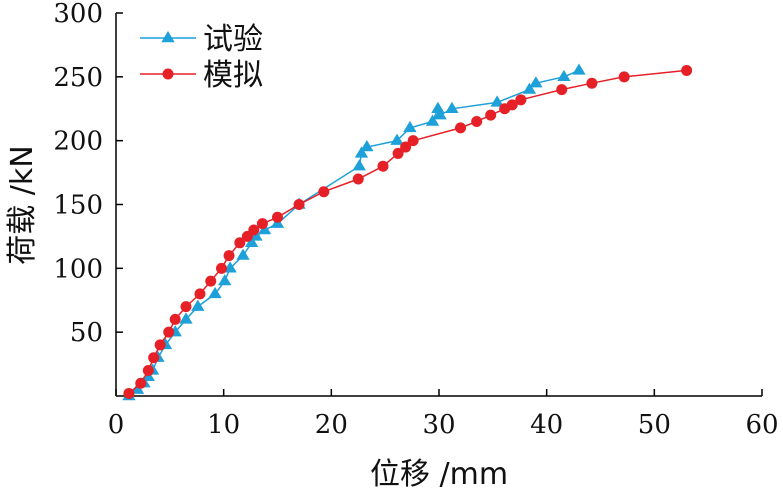  What do you see at coordinates (78, 269) in the screenshot?
I see `y-tick-label: 100` at bounding box center [78, 269].